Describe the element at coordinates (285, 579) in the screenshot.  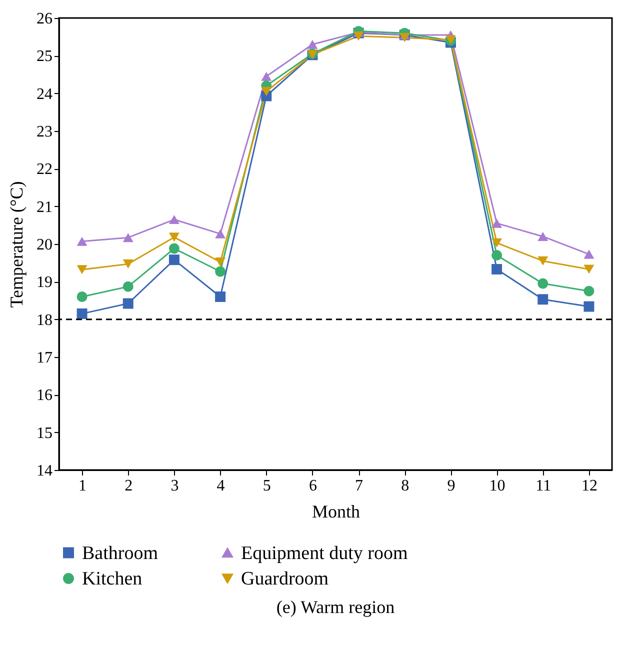
I see `legend-label: Guardroom` at that location.